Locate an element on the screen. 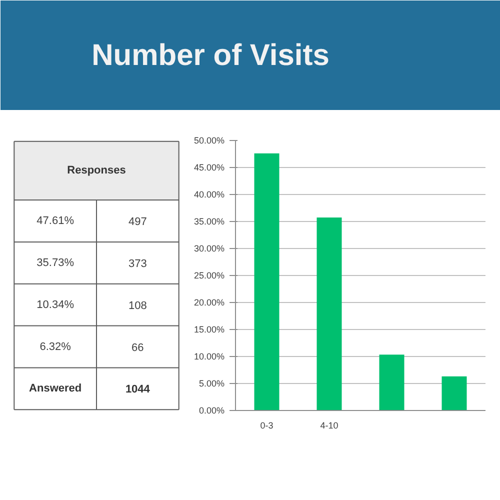  text: 47.61% is located at coordinates (55, 220).